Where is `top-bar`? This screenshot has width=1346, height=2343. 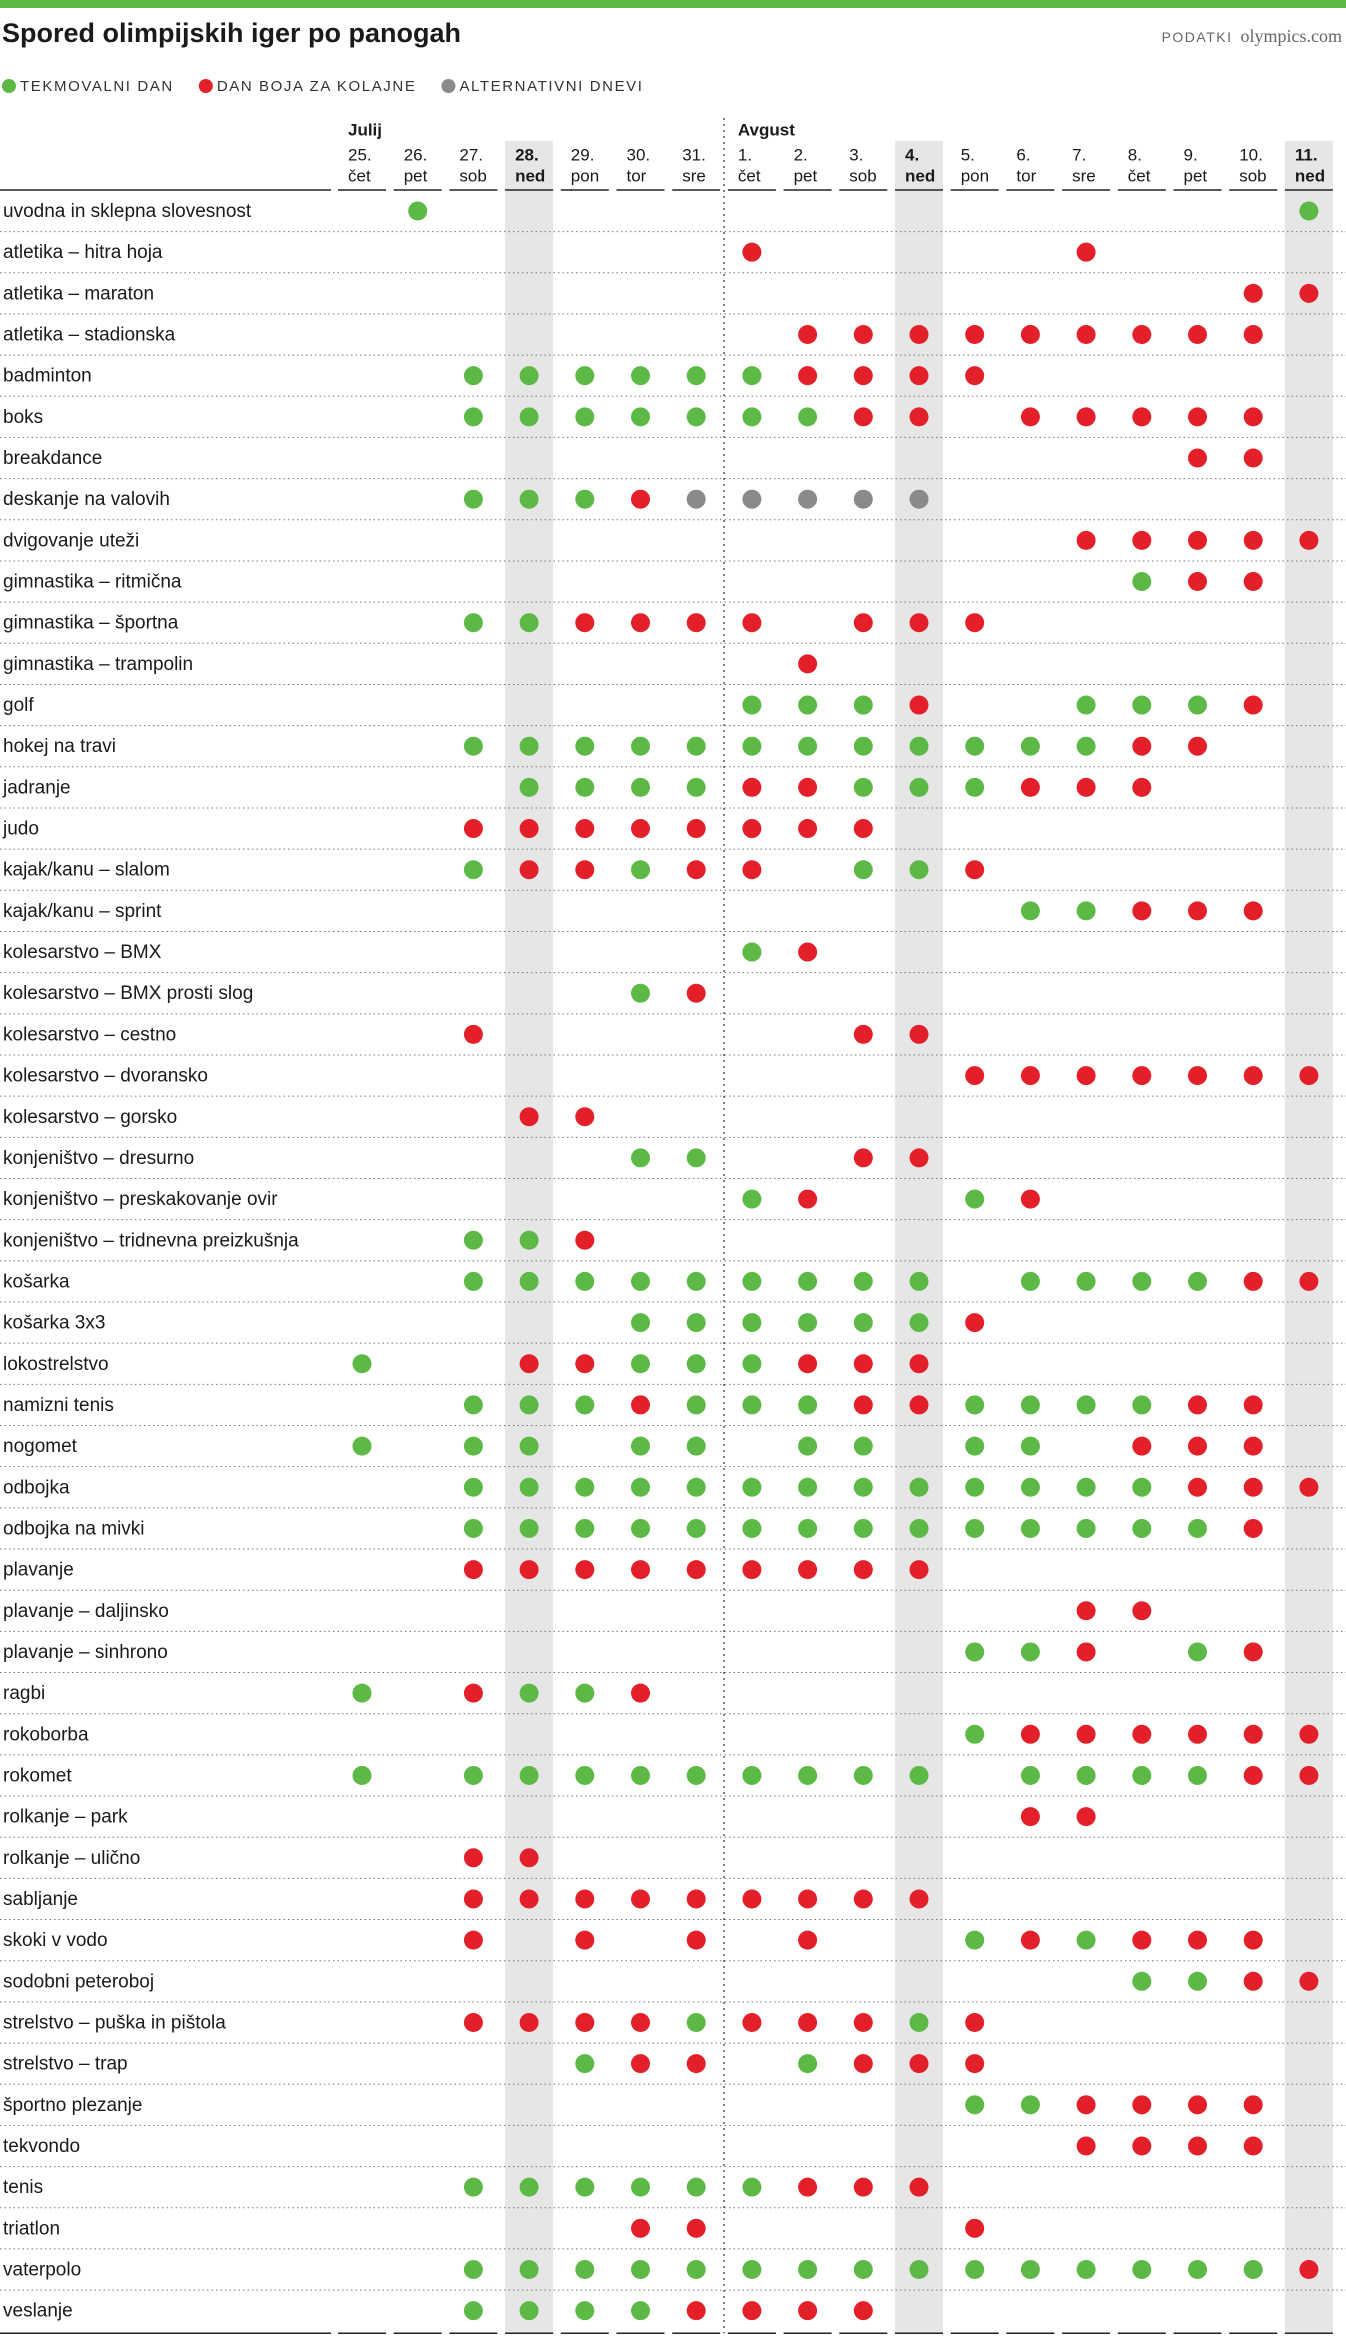
top-bar is located at coordinates (673, 4).